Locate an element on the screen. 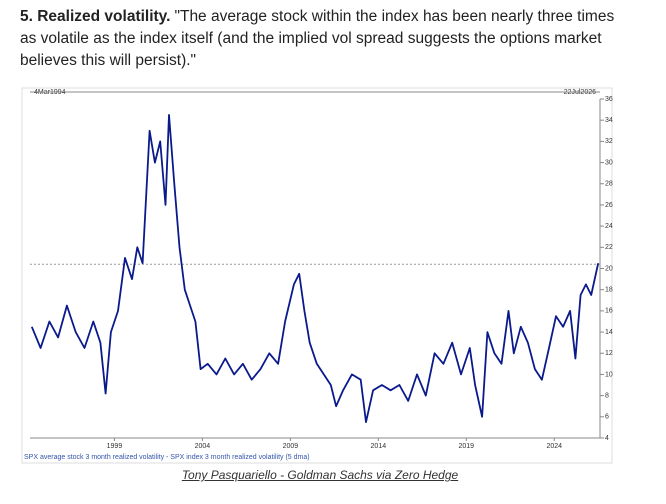 This screenshot has width=666, height=504. y-tick-label: 18 is located at coordinates (609, 290).